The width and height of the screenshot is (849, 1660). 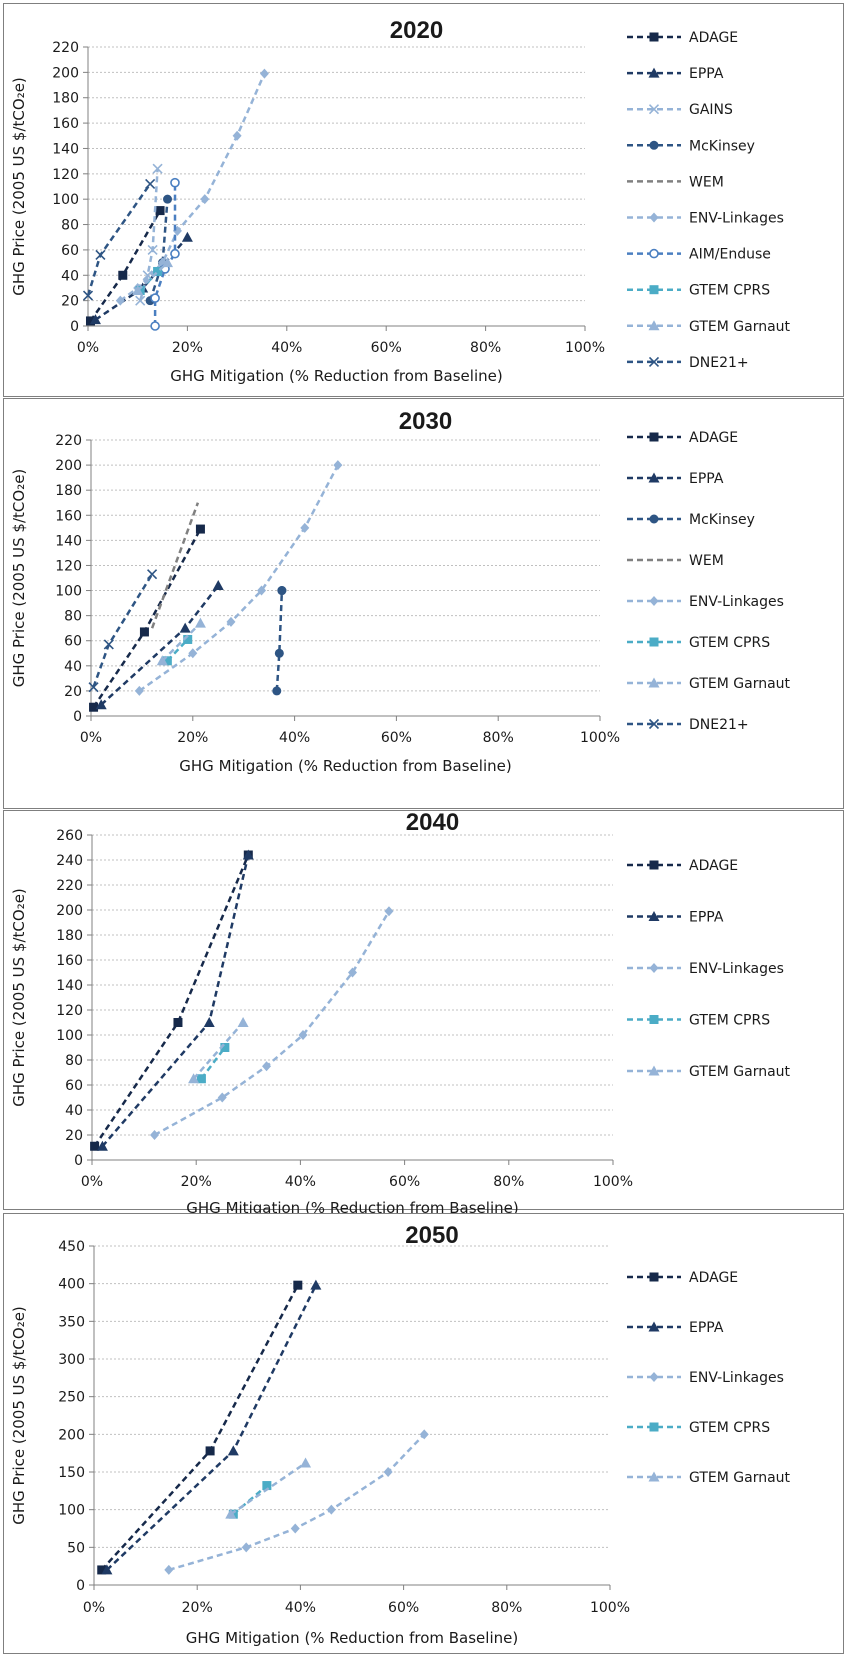 What do you see at coordinates (65, 73) in the screenshot?
I see `chart-2020-y-tick-label: 200` at bounding box center [65, 73].